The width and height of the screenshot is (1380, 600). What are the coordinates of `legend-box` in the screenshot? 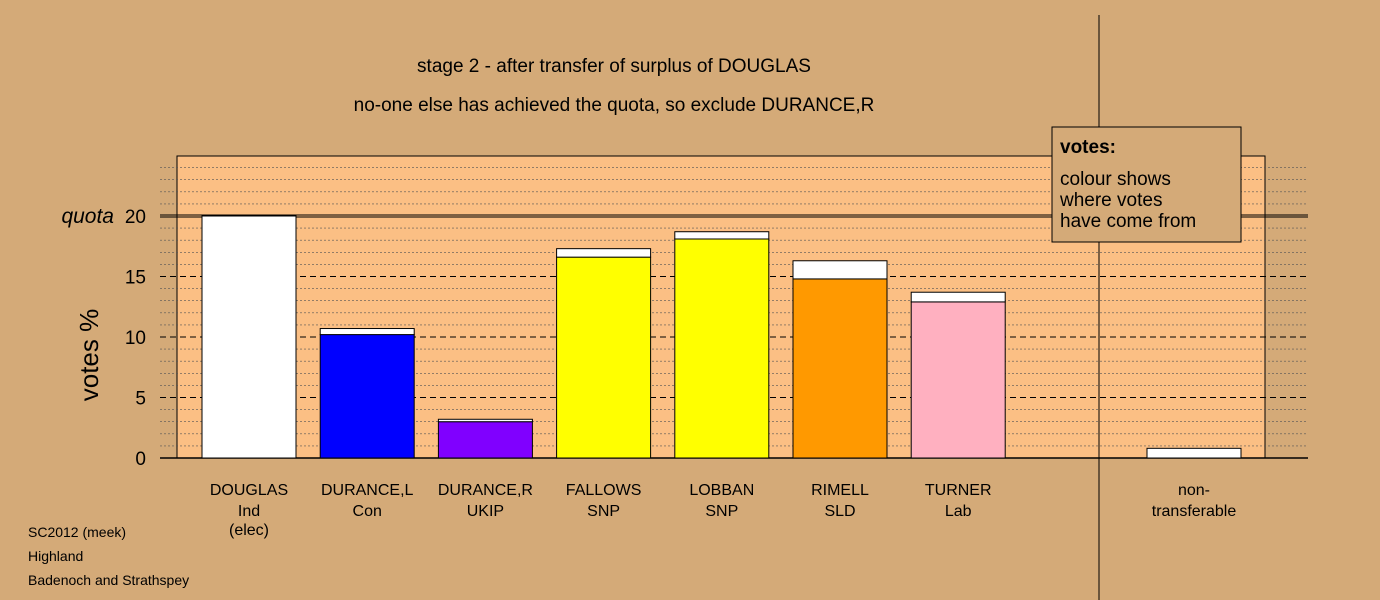 It's located at (1146, 184).